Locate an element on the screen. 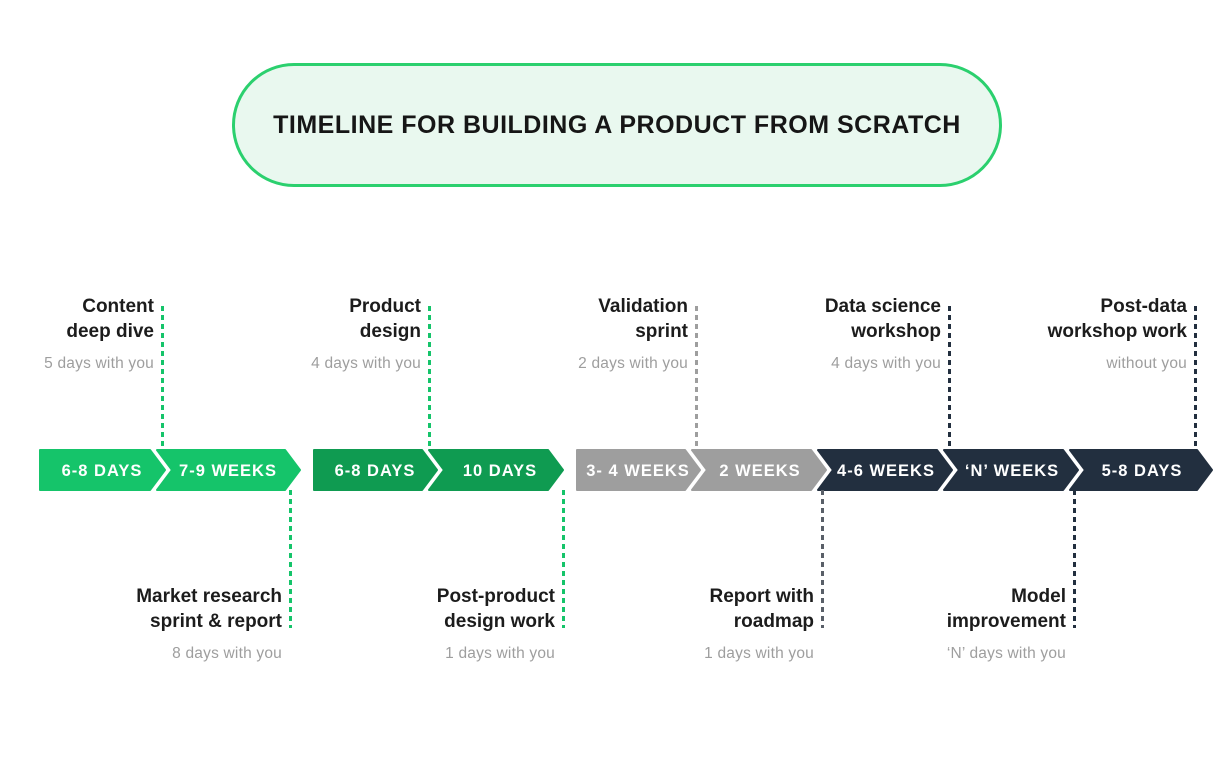 The image size is (1230, 784). timeline-segment-label: 3- 4 WEEKS is located at coordinates (638, 471).